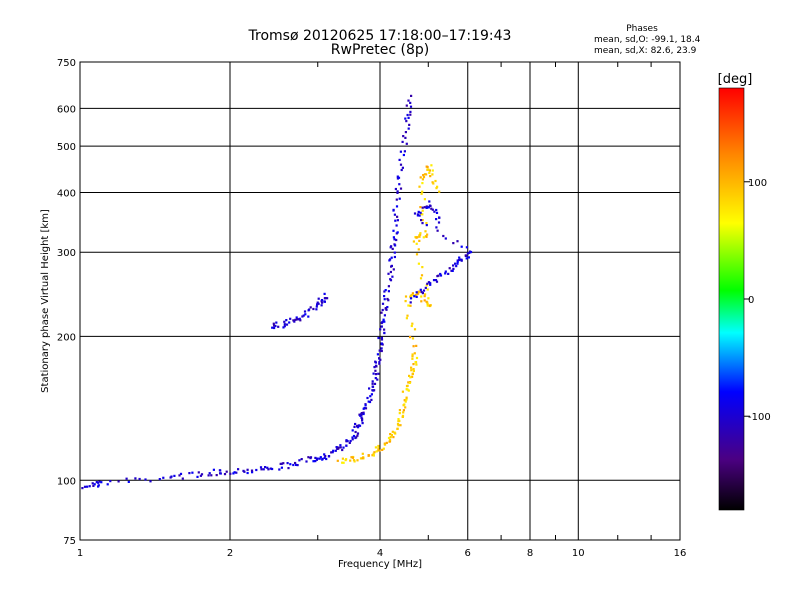 The width and height of the screenshot is (800, 600). Describe the element at coordinates (66, 147) in the screenshot. I see `y-tick-label: 500` at that location.